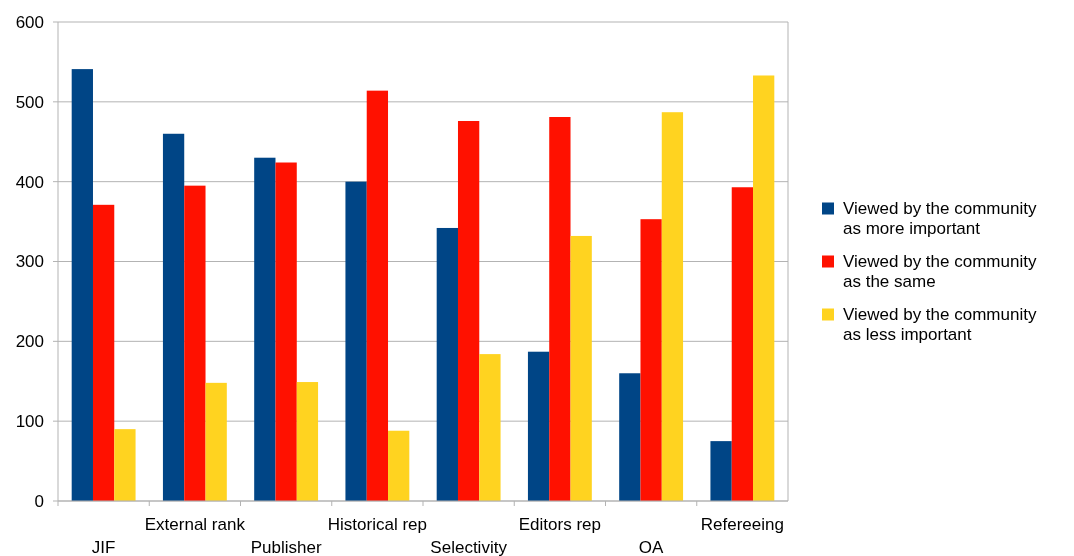 This screenshot has height=556, width=1074. Describe the element at coordinates (29, 262) in the screenshot. I see `y-tick-label: 300` at that location.